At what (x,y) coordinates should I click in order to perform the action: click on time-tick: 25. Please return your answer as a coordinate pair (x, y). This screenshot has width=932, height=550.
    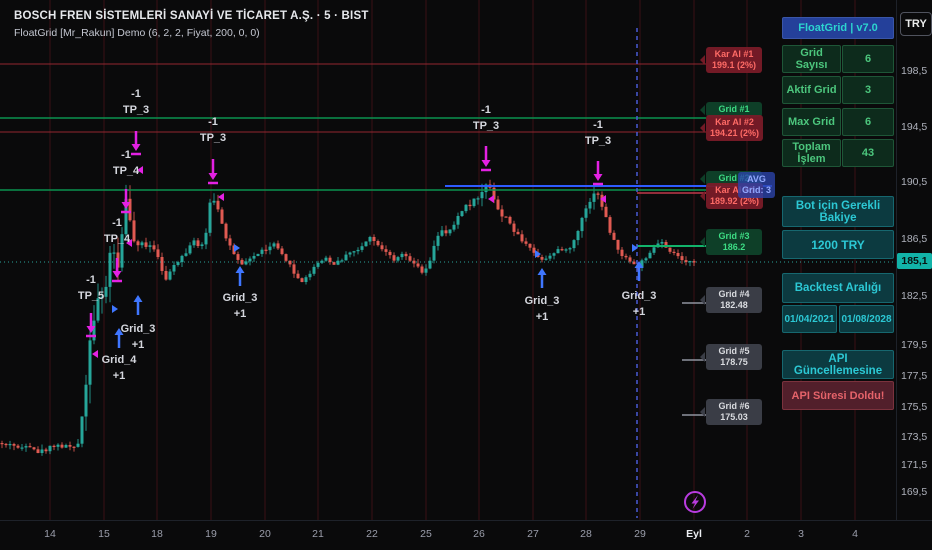
    Looking at the image, I should click on (426, 534).